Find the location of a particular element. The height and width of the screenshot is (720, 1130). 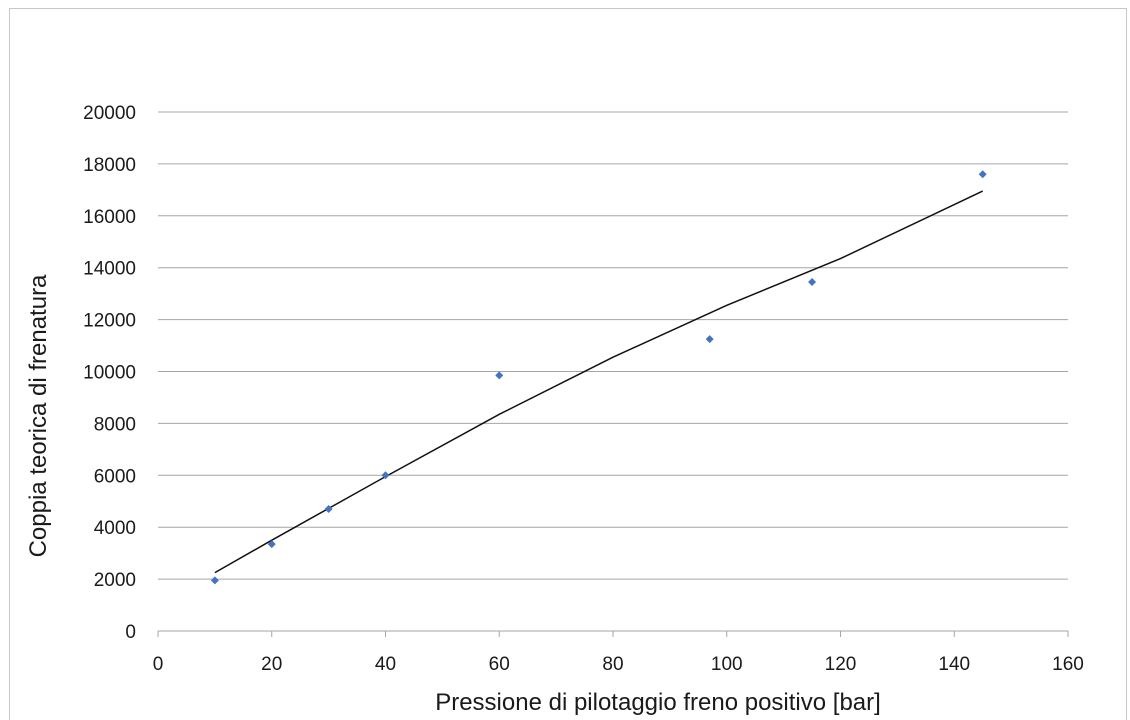

y-tick-label: 2000 is located at coordinates (115, 580).